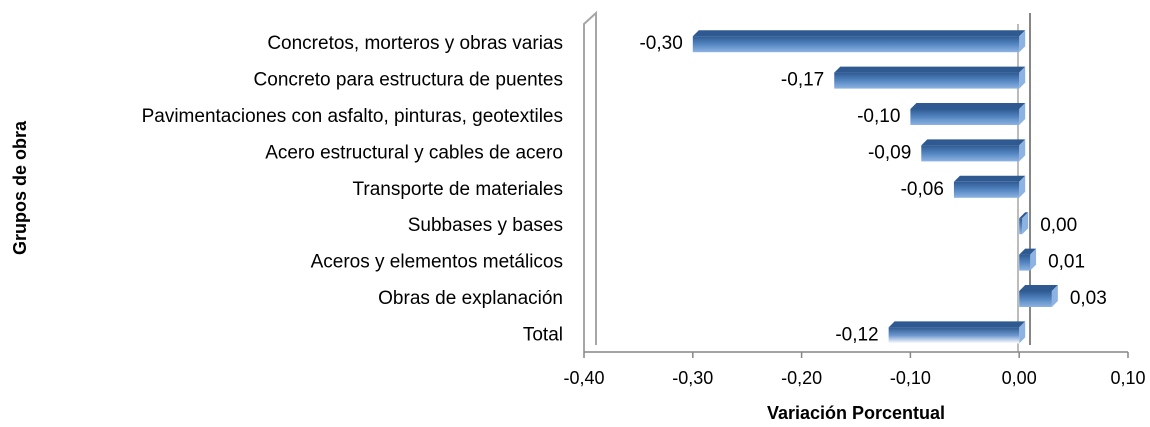  I want to click on category-label: Transporte de materiales, so click(457, 189).